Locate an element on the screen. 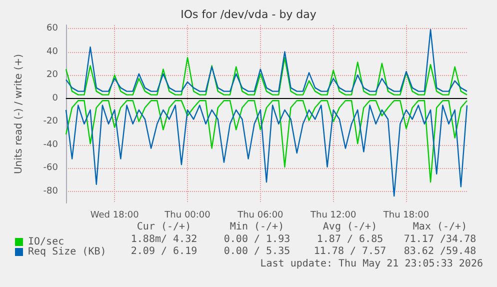  text: 83.62 /59.48 is located at coordinates (440, 252).